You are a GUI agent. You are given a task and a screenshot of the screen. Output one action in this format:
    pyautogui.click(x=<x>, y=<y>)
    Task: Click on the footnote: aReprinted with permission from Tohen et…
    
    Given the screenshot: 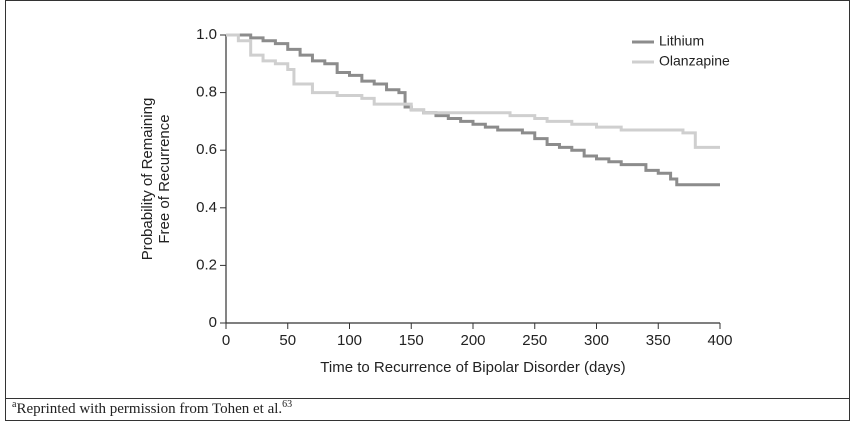 What is the action you would take?
    pyautogui.click(x=152, y=408)
    